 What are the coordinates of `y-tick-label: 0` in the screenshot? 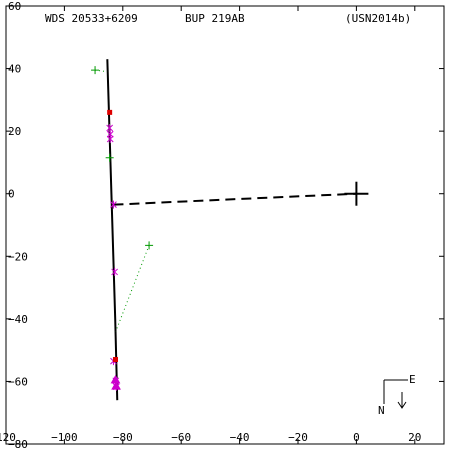 It's located at (11, 194).